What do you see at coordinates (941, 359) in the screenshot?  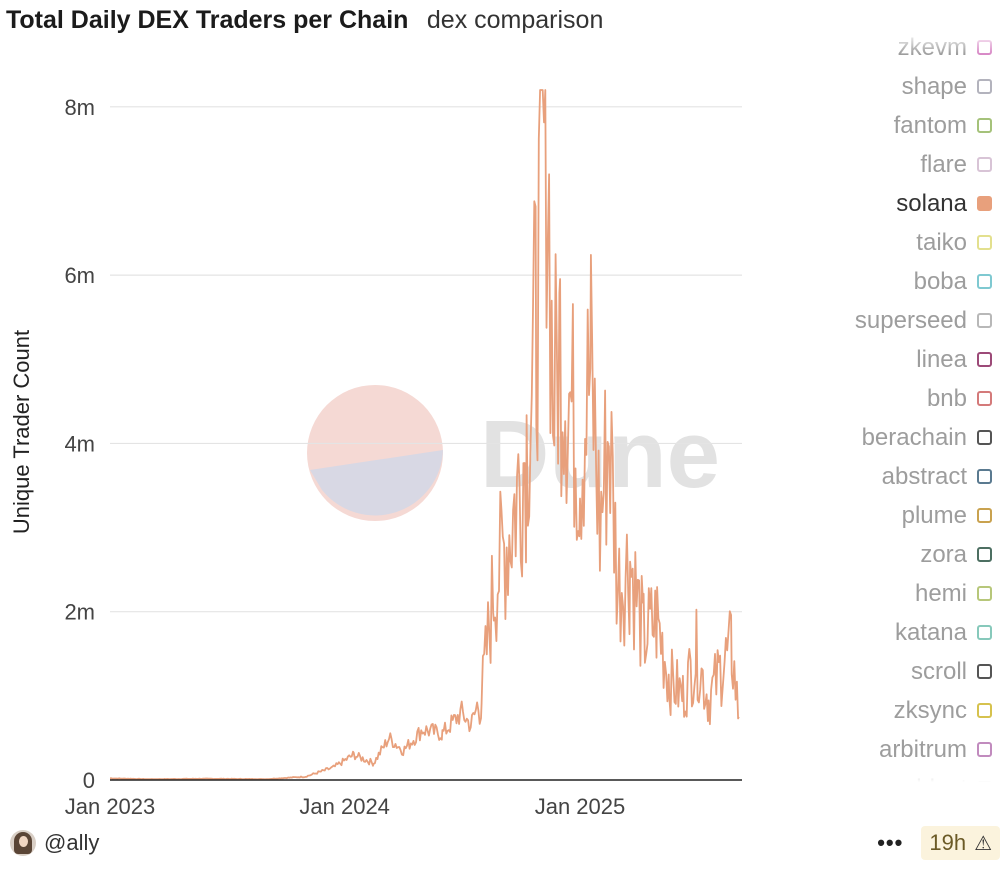 I see `legend-label: linea` at bounding box center [941, 359].